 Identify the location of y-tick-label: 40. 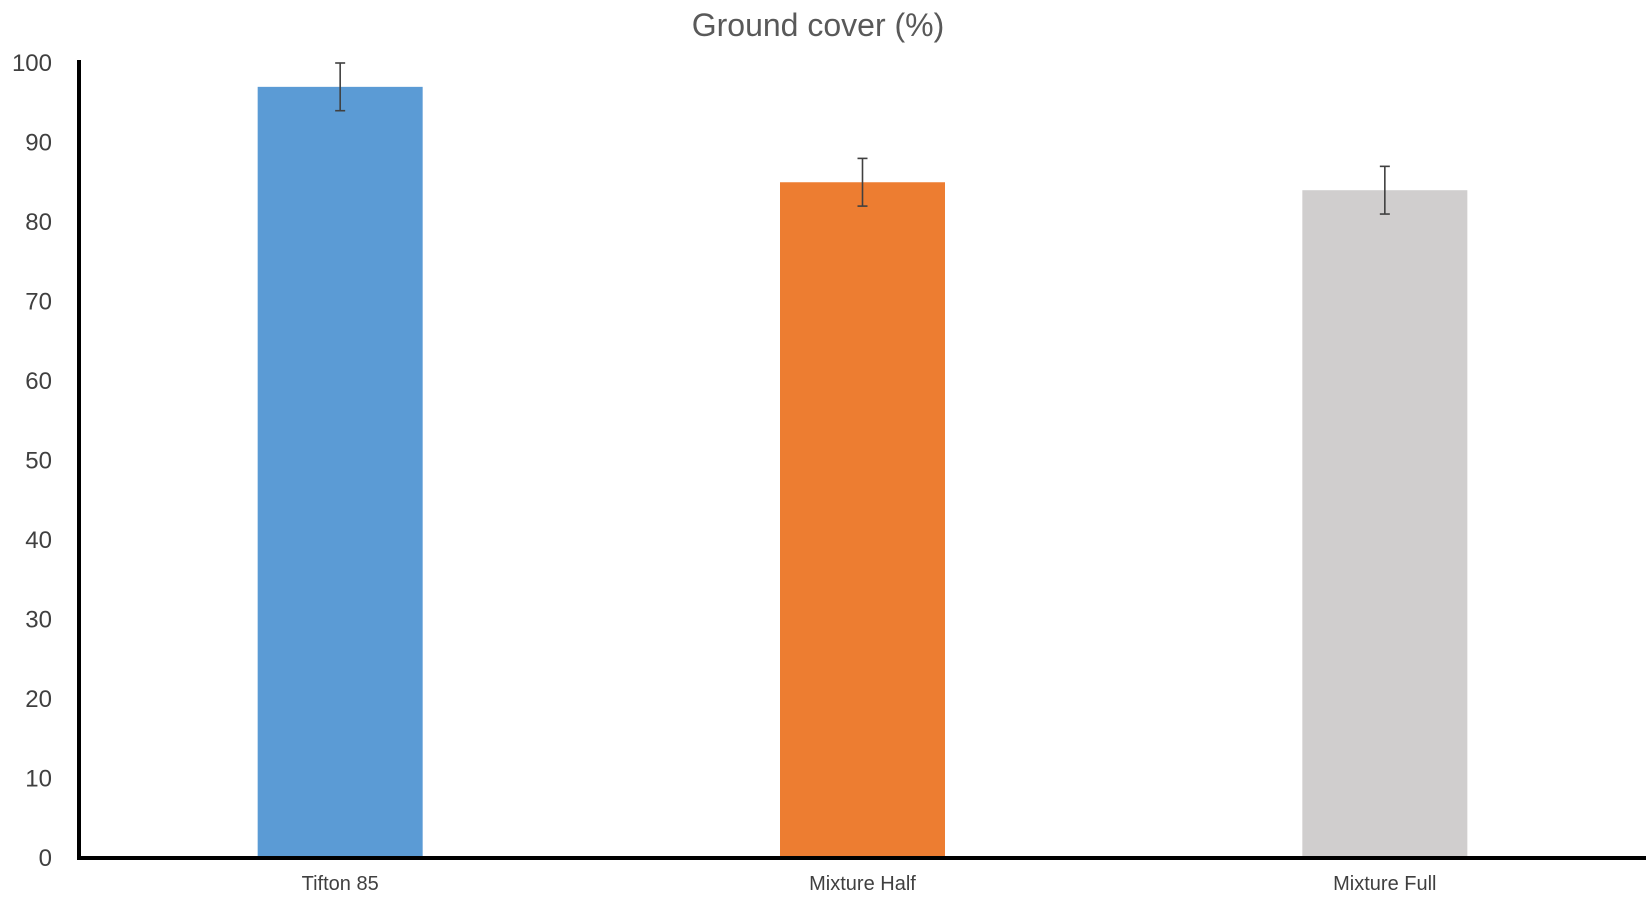
(38, 540).